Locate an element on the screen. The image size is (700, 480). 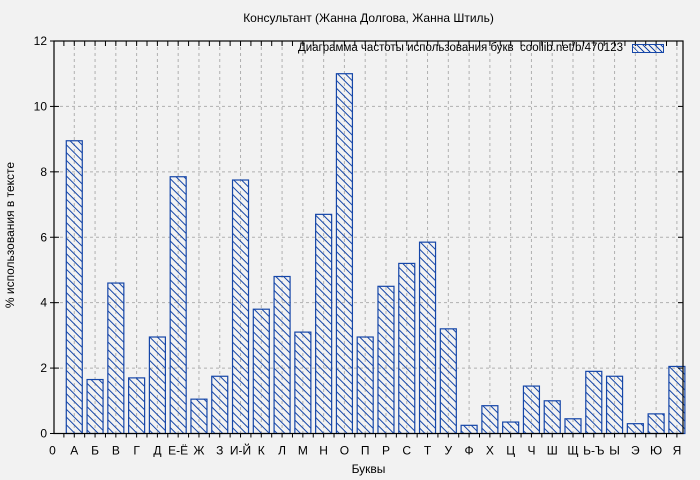
x-tick-label: Л is located at coordinates (282, 451).